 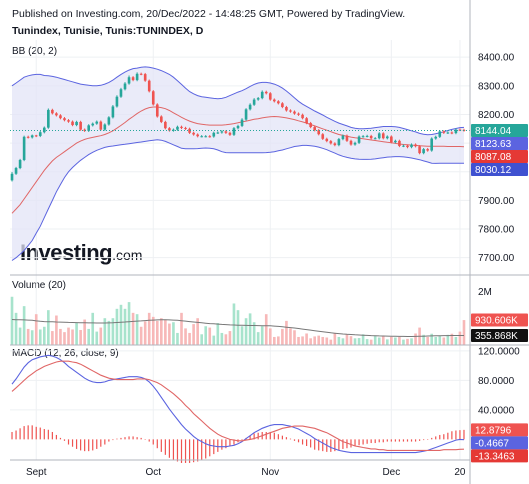 What do you see at coordinates (496, 58) in the screenshot?
I see `price-tick-label: 8400.00` at bounding box center [496, 58].